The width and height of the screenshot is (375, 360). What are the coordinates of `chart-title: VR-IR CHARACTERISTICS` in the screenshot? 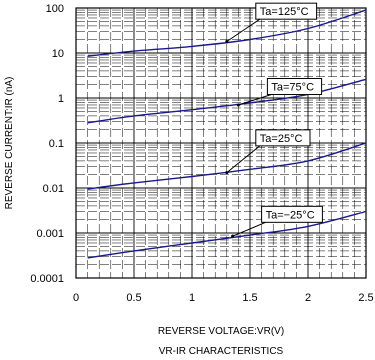 It's located at (221, 351).